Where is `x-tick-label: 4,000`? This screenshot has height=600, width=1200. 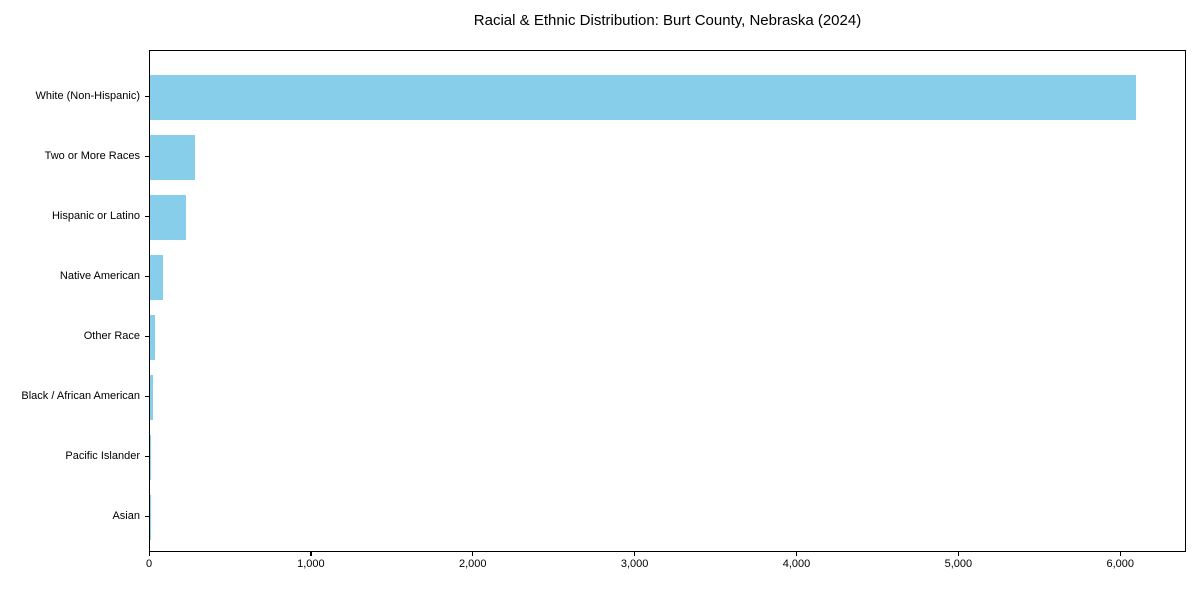 x-tick-label: 4,000 is located at coordinates (796, 564).